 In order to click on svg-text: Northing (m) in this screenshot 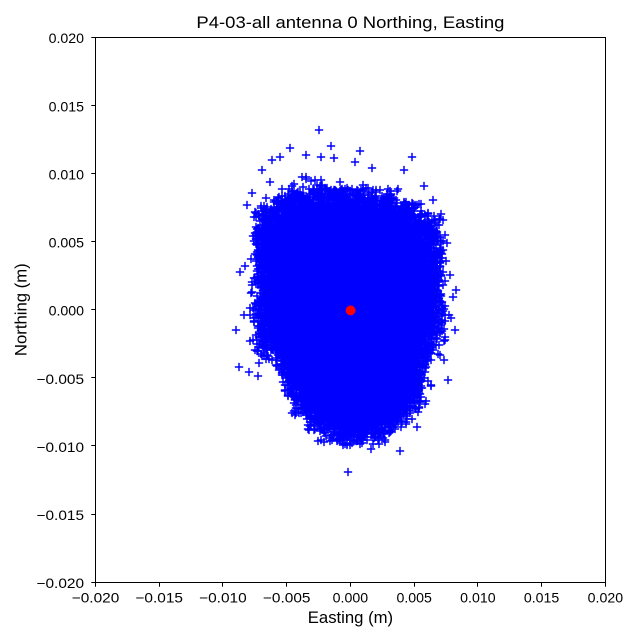, I will do `click(21, 309)`.